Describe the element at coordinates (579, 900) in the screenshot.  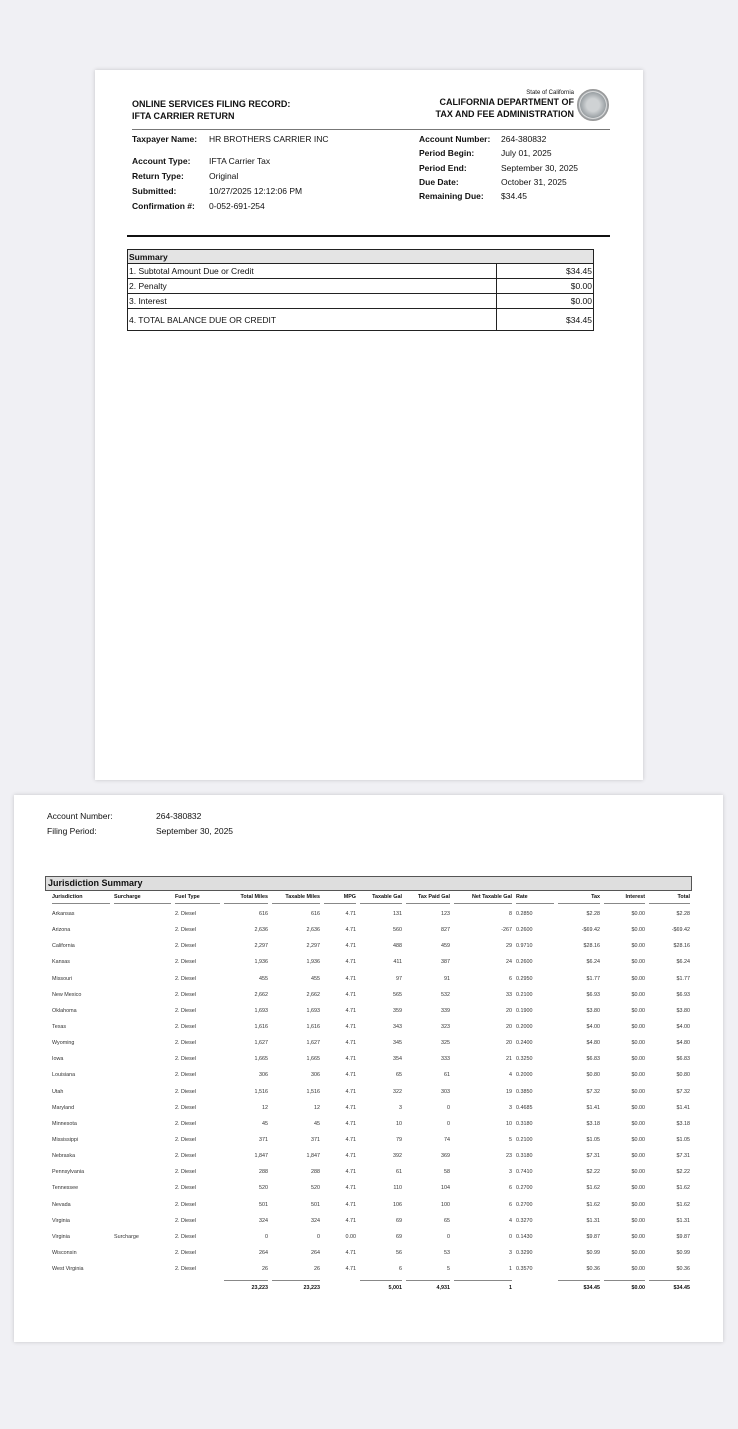
I see `column-header: Tax` at that location.